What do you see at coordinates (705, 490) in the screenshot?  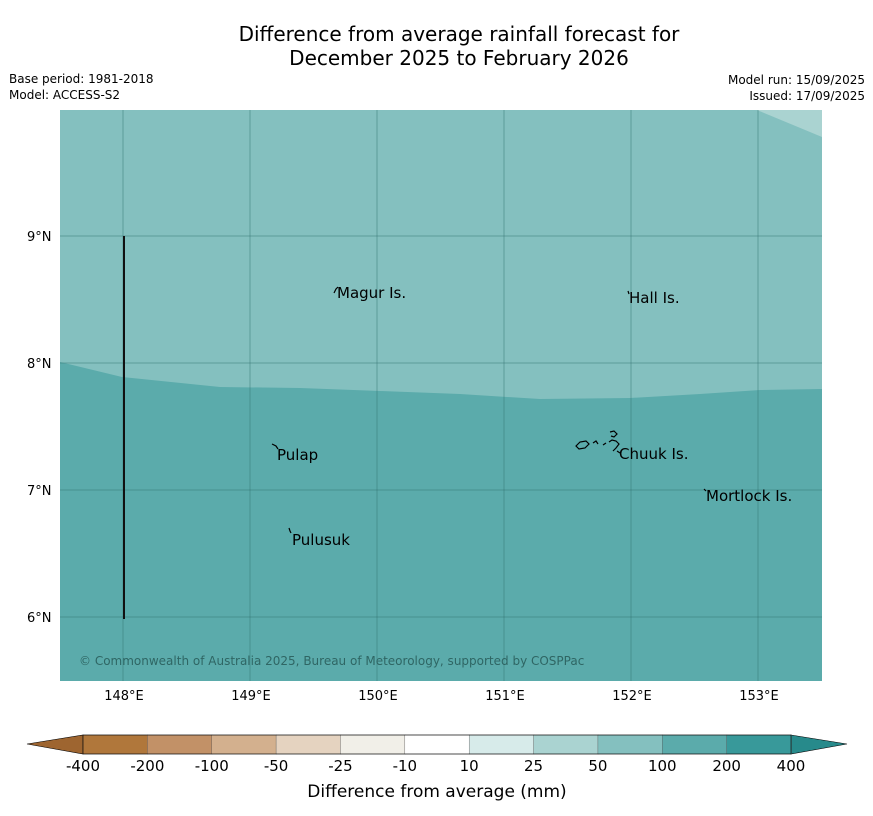 I see `island-mortlock` at bounding box center [705, 490].